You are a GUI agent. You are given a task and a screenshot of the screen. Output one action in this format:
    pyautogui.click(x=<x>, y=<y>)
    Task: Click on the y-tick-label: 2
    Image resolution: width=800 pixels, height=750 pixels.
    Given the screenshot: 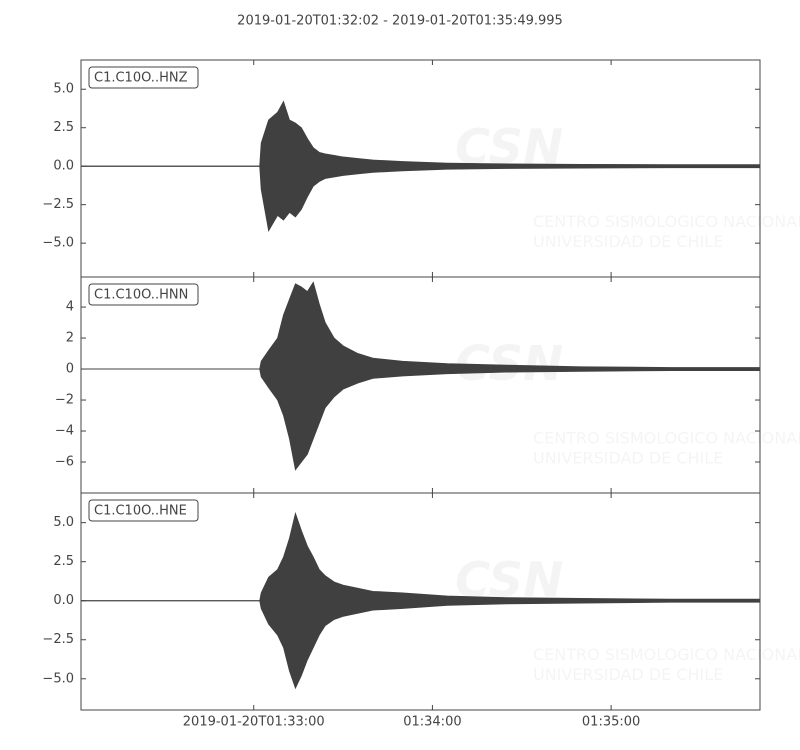 What is the action you would take?
    pyautogui.click(x=70, y=338)
    